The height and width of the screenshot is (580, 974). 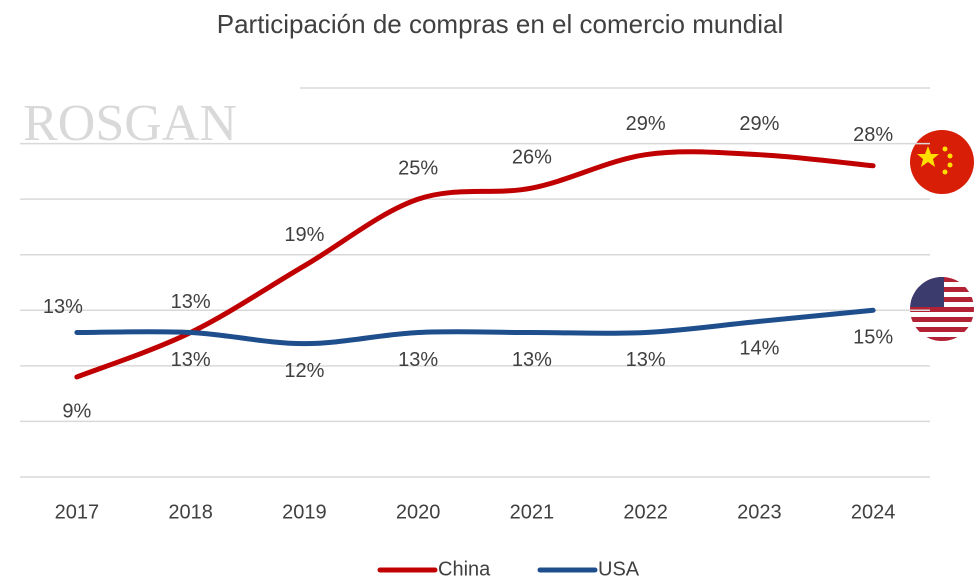 What do you see at coordinates (304, 371) in the screenshot?
I see `data-label: 12%` at bounding box center [304, 371].